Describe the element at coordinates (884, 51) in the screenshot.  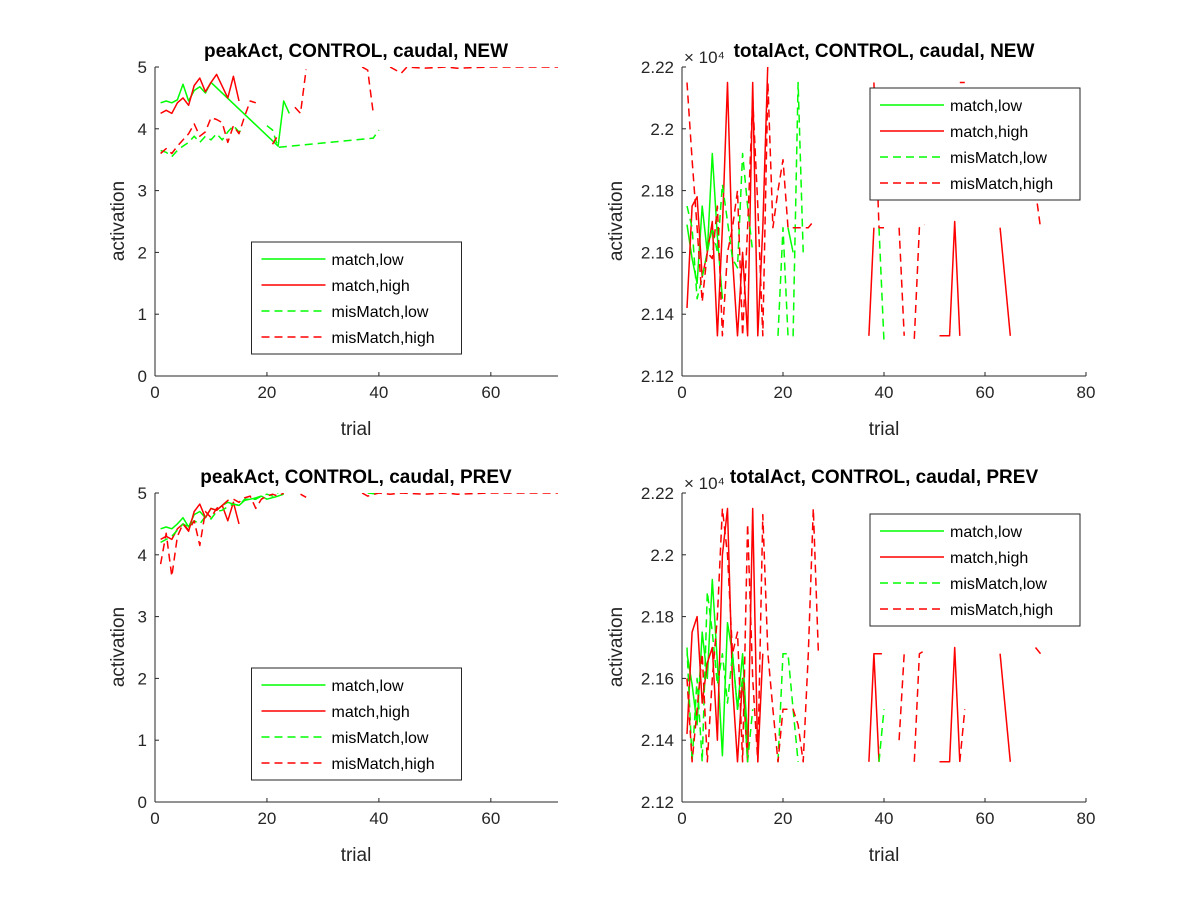
I see `chart-title: totalAct, CONTROL, caudal, NEW` at that location.